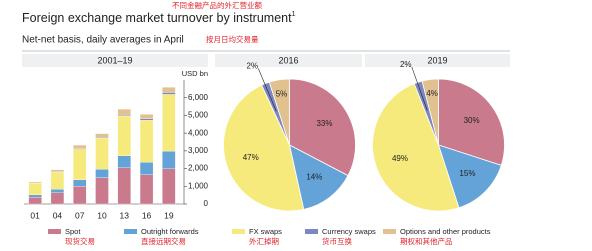  I want to click on panel-title: 2001–19, so click(114, 60).